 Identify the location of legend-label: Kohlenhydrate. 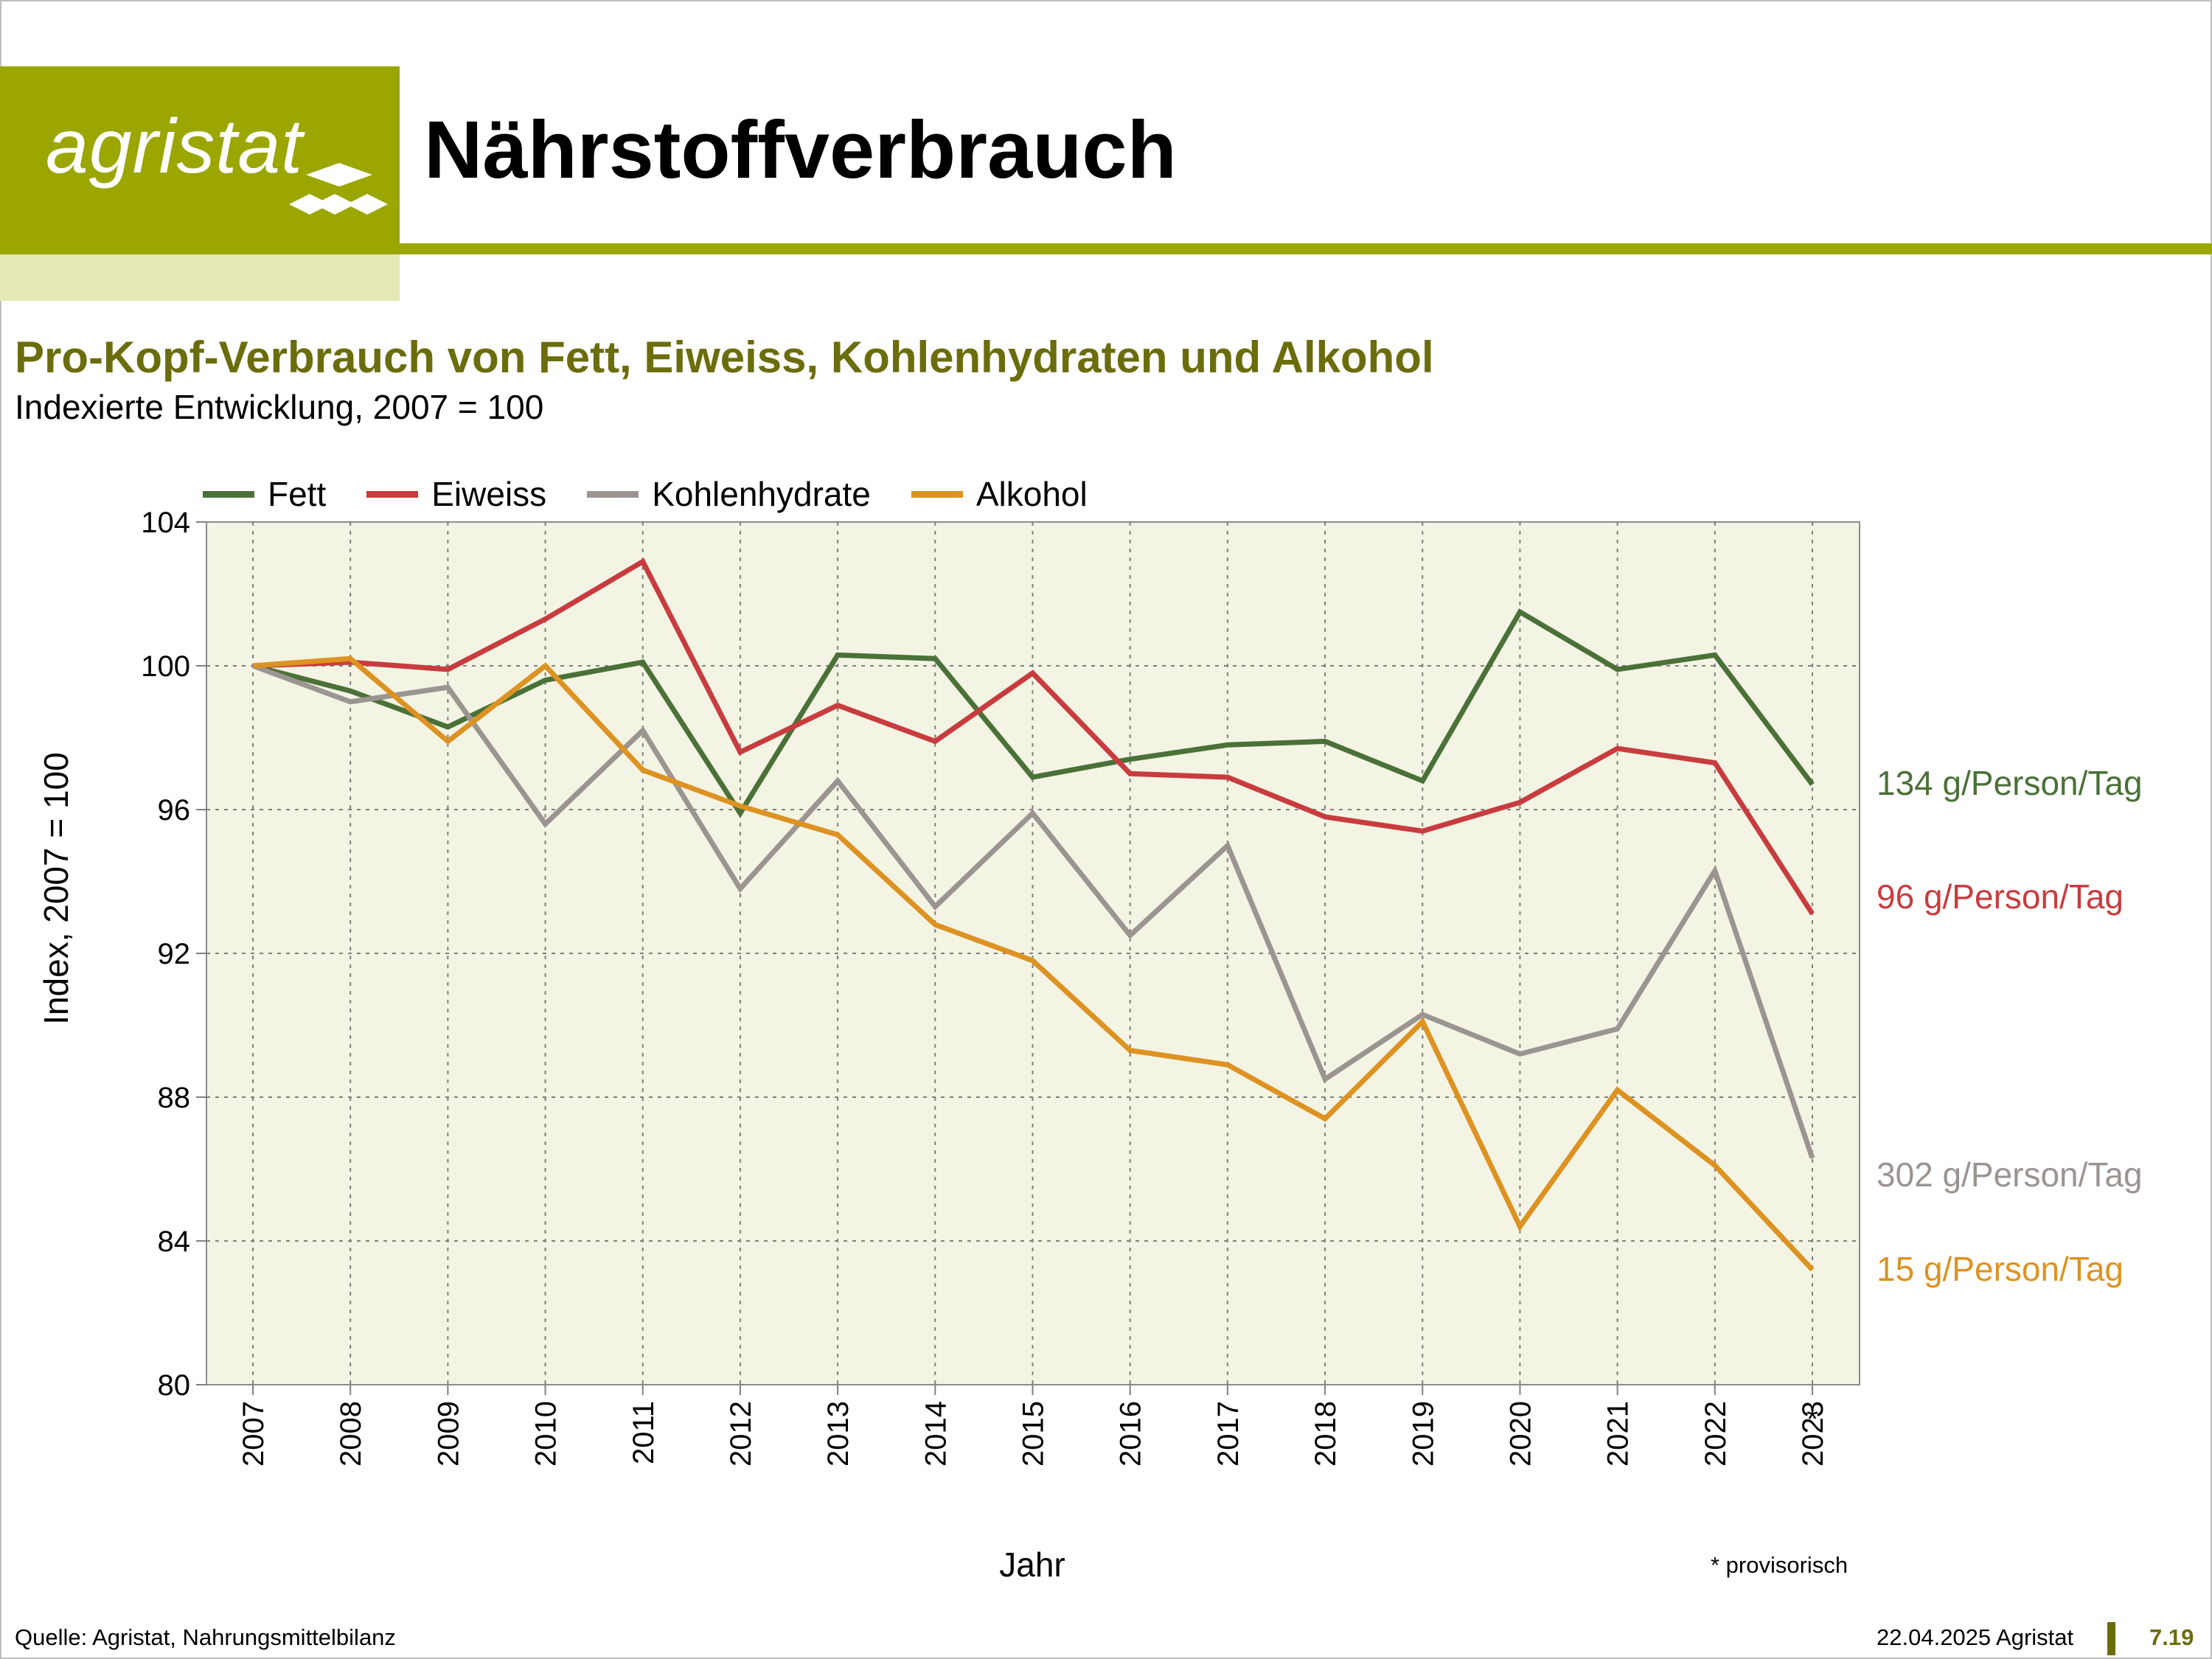
(761, 494).